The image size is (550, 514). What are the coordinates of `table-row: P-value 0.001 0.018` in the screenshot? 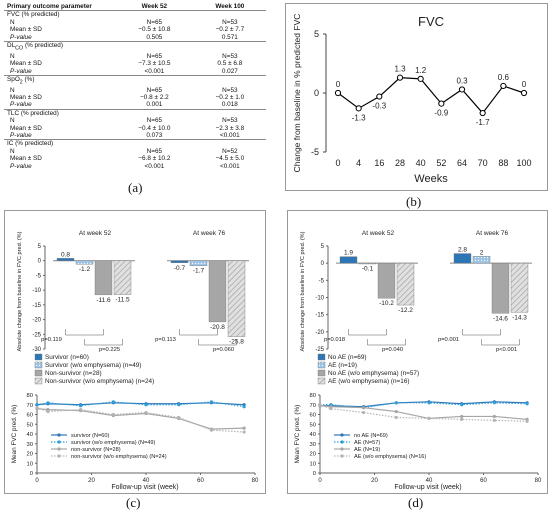 It's located at (135, 105).